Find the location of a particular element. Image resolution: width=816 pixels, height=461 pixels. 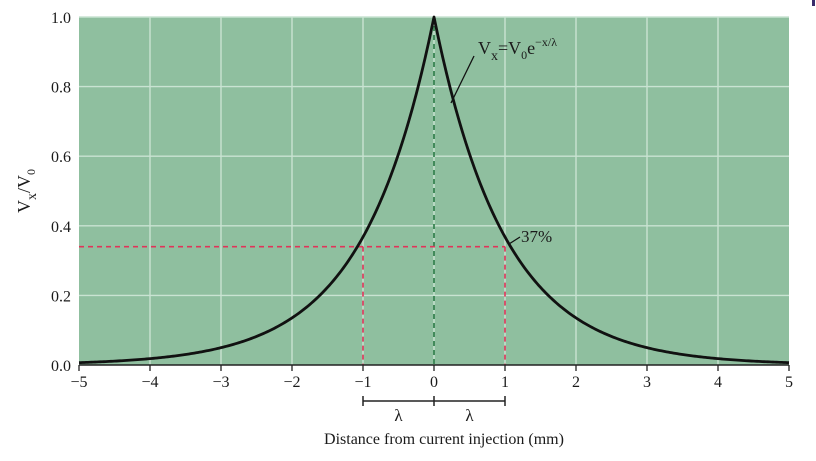

x-tick-label-2: −3 is located at coordinates (220, 382).